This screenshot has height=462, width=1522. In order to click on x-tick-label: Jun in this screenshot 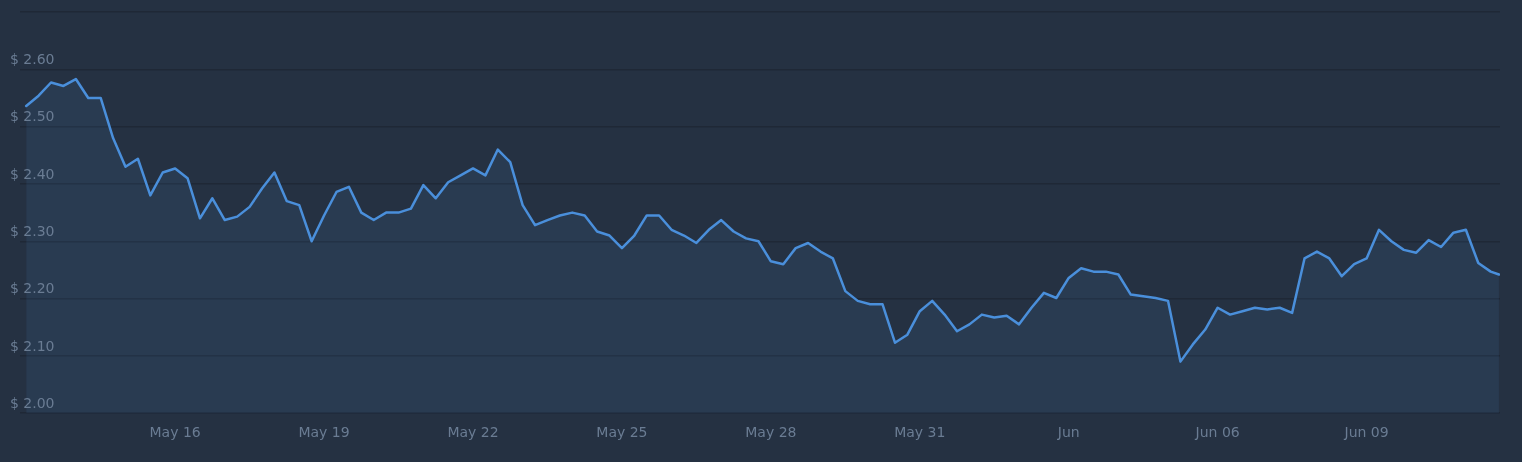, I will do `click(1068, 432)`.